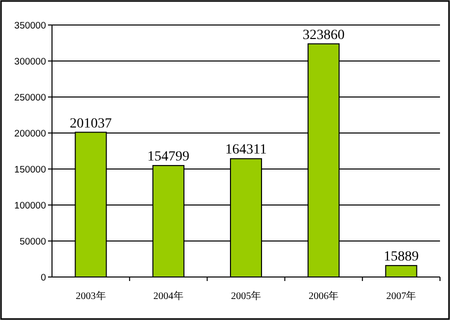  I want to click on data-label: 201037, so click(91, 124).